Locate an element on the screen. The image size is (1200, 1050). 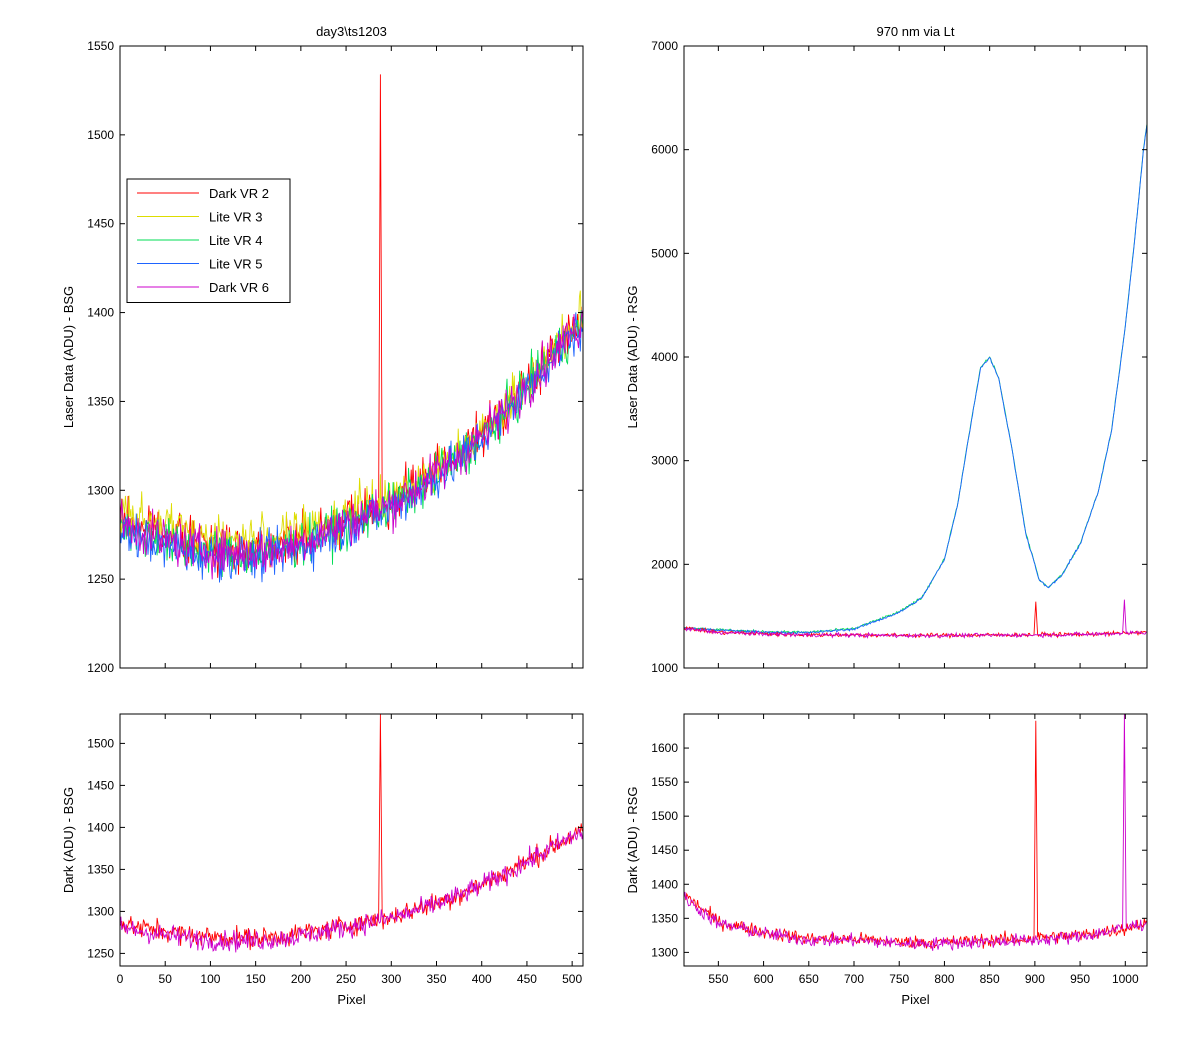
legend-label: Lite VR 3 is located at coordinates (235, 217).